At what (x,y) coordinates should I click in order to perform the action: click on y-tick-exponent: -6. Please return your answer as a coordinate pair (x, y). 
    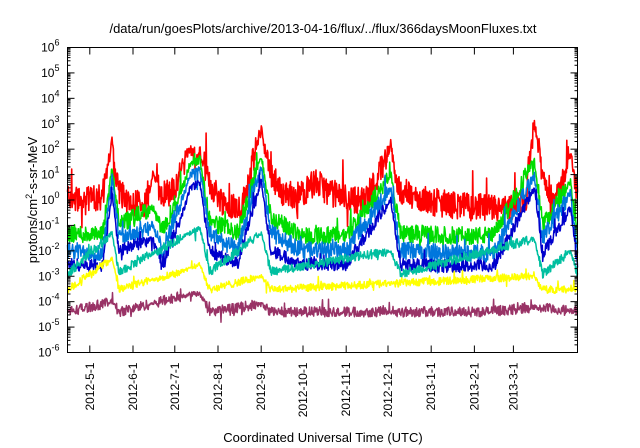
    Looking at the image, I should click on (55, 348).